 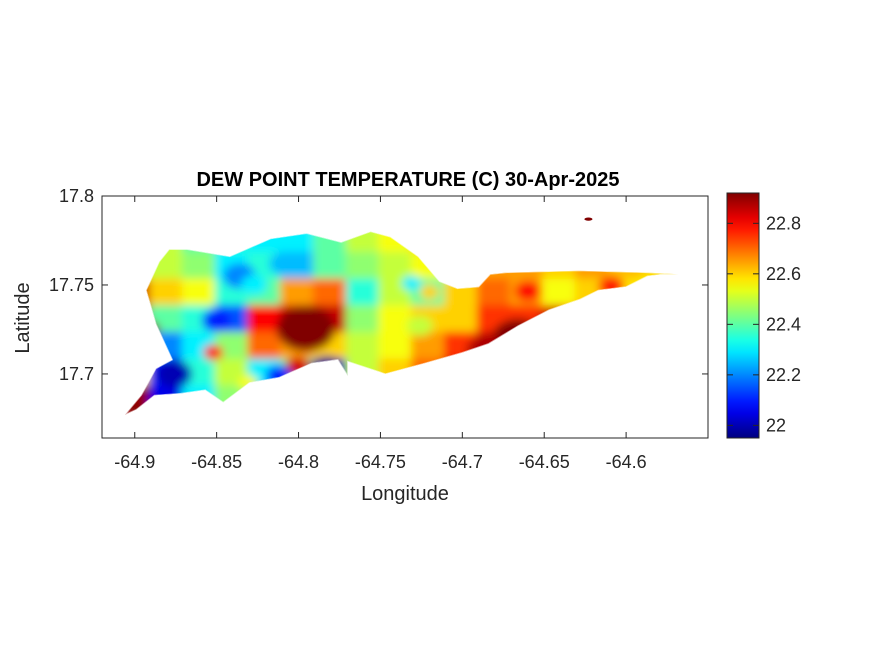 What do you see at coordinates (783, 324) in the screenshot?
I see `colorbar-tick-label: 22.4` at bounding box center [783, 324].